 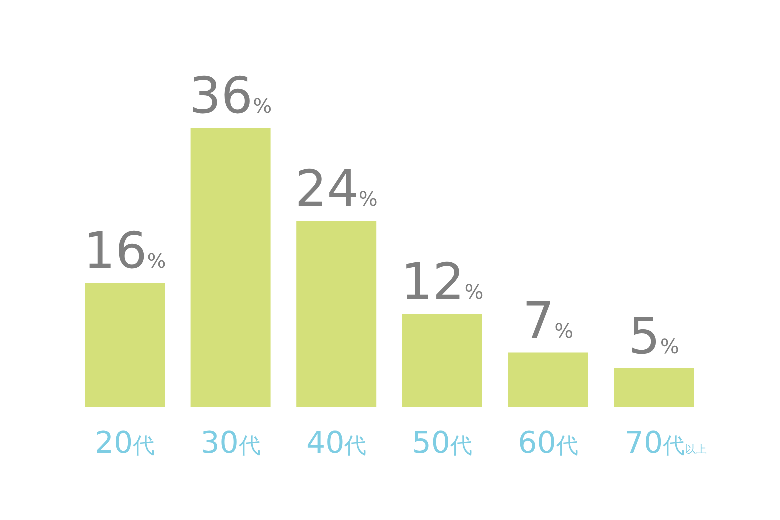 What do you see at coordinates (230, 443) in the screenshot?
I see `x-tick-label: 30代` at bounding box center [230, 443].